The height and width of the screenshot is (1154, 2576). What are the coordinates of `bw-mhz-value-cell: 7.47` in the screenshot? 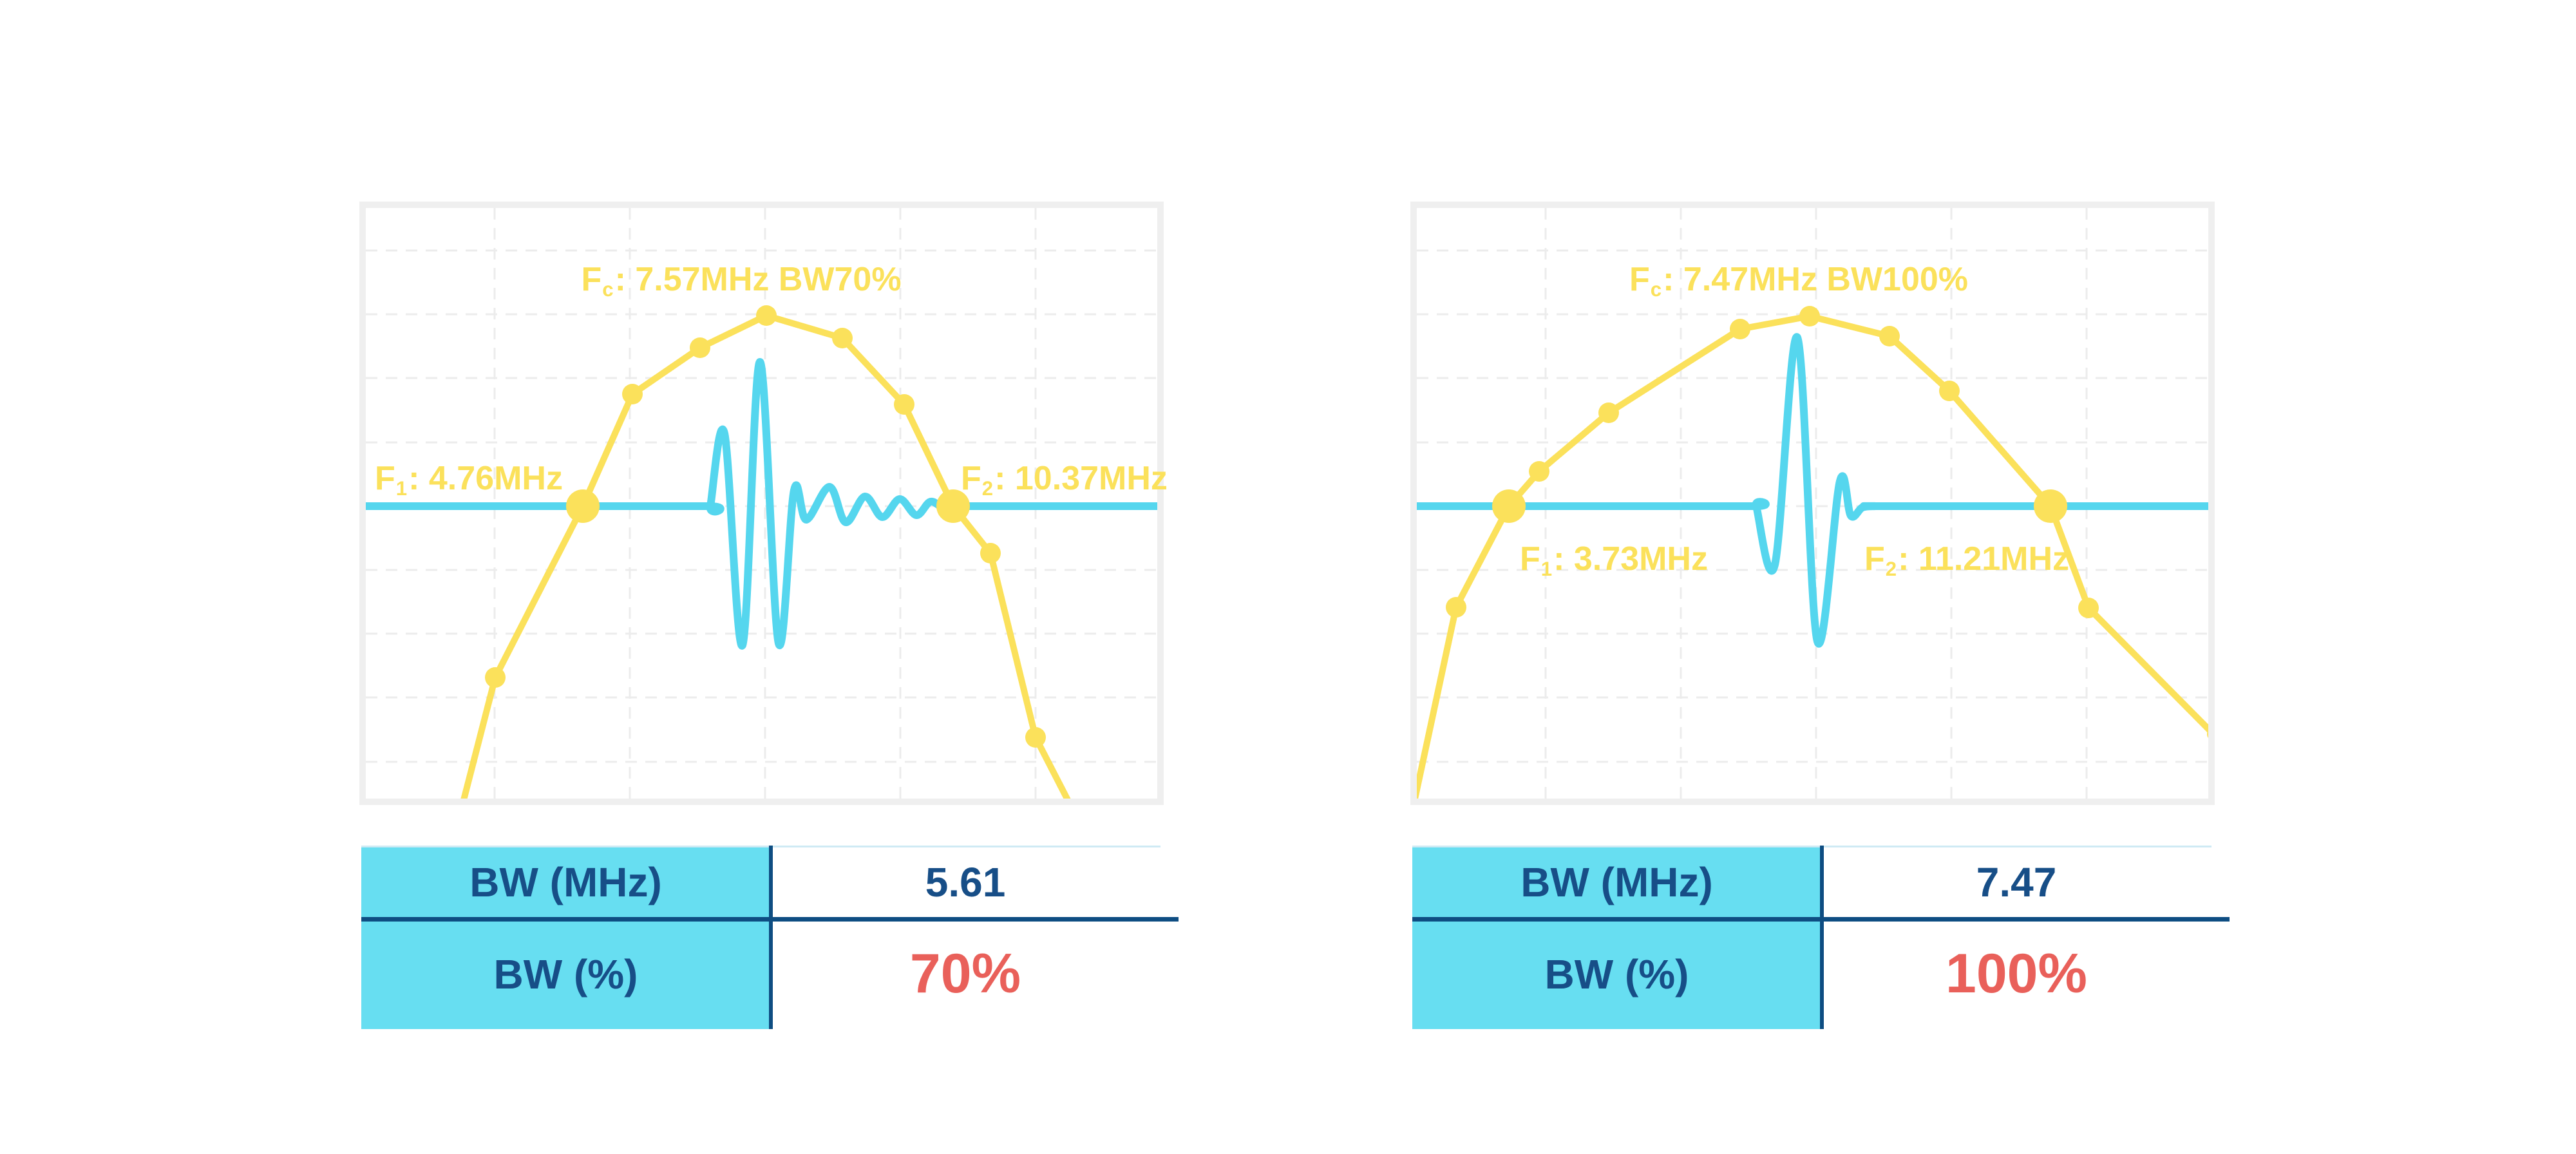 It's located at (2016, 882).